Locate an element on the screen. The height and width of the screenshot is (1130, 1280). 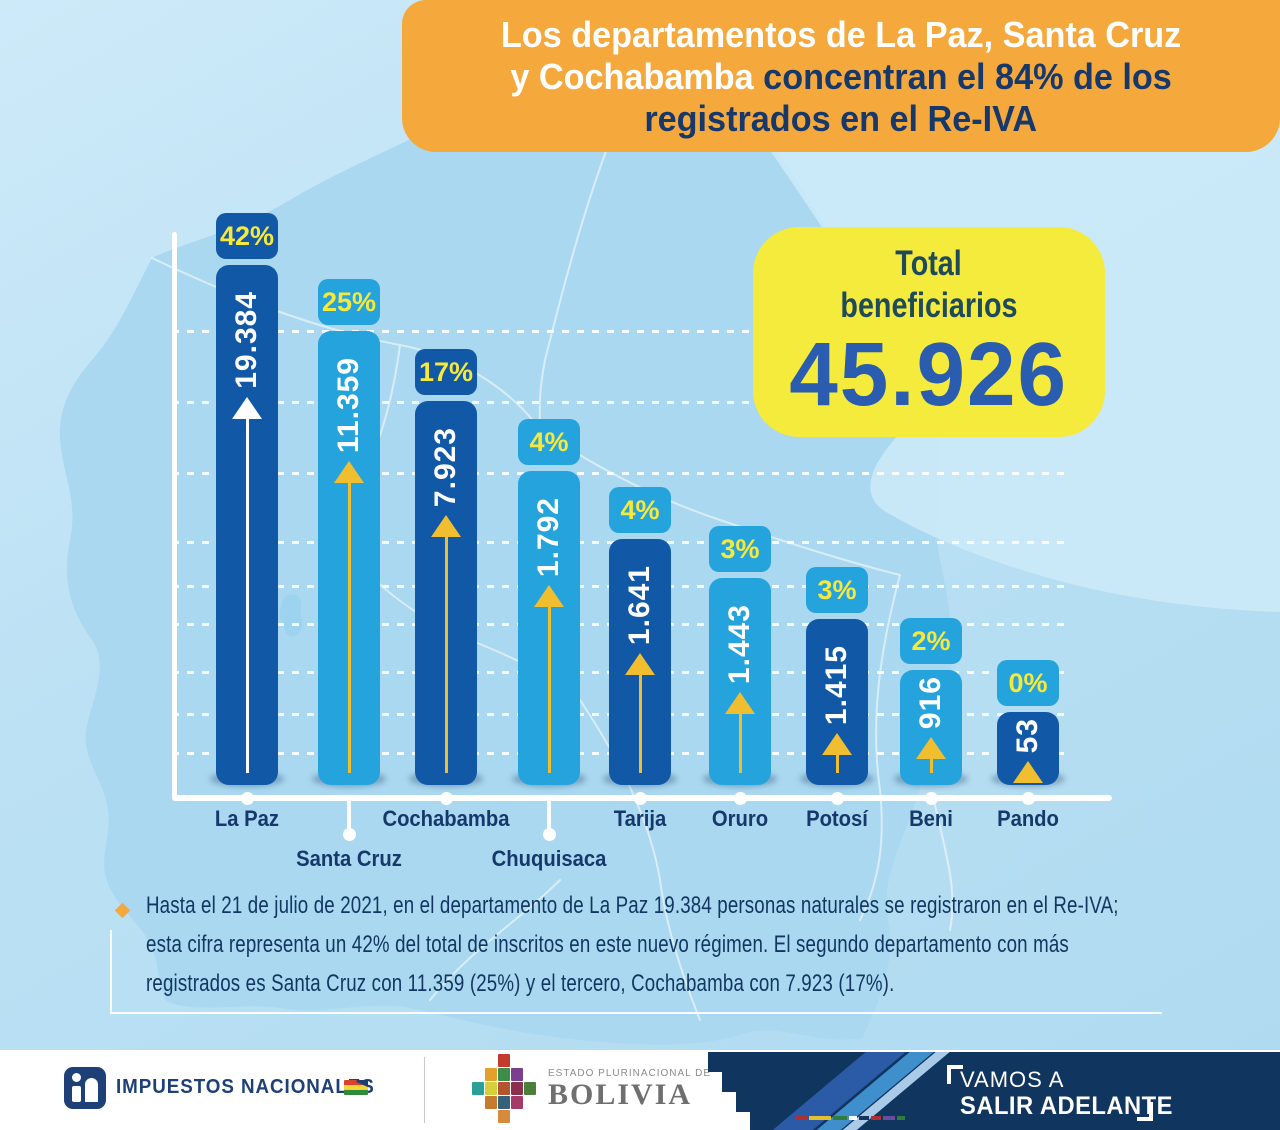
x-axis-label-chuquisaca: Chuquisaca is located at coordinates (549, 858).